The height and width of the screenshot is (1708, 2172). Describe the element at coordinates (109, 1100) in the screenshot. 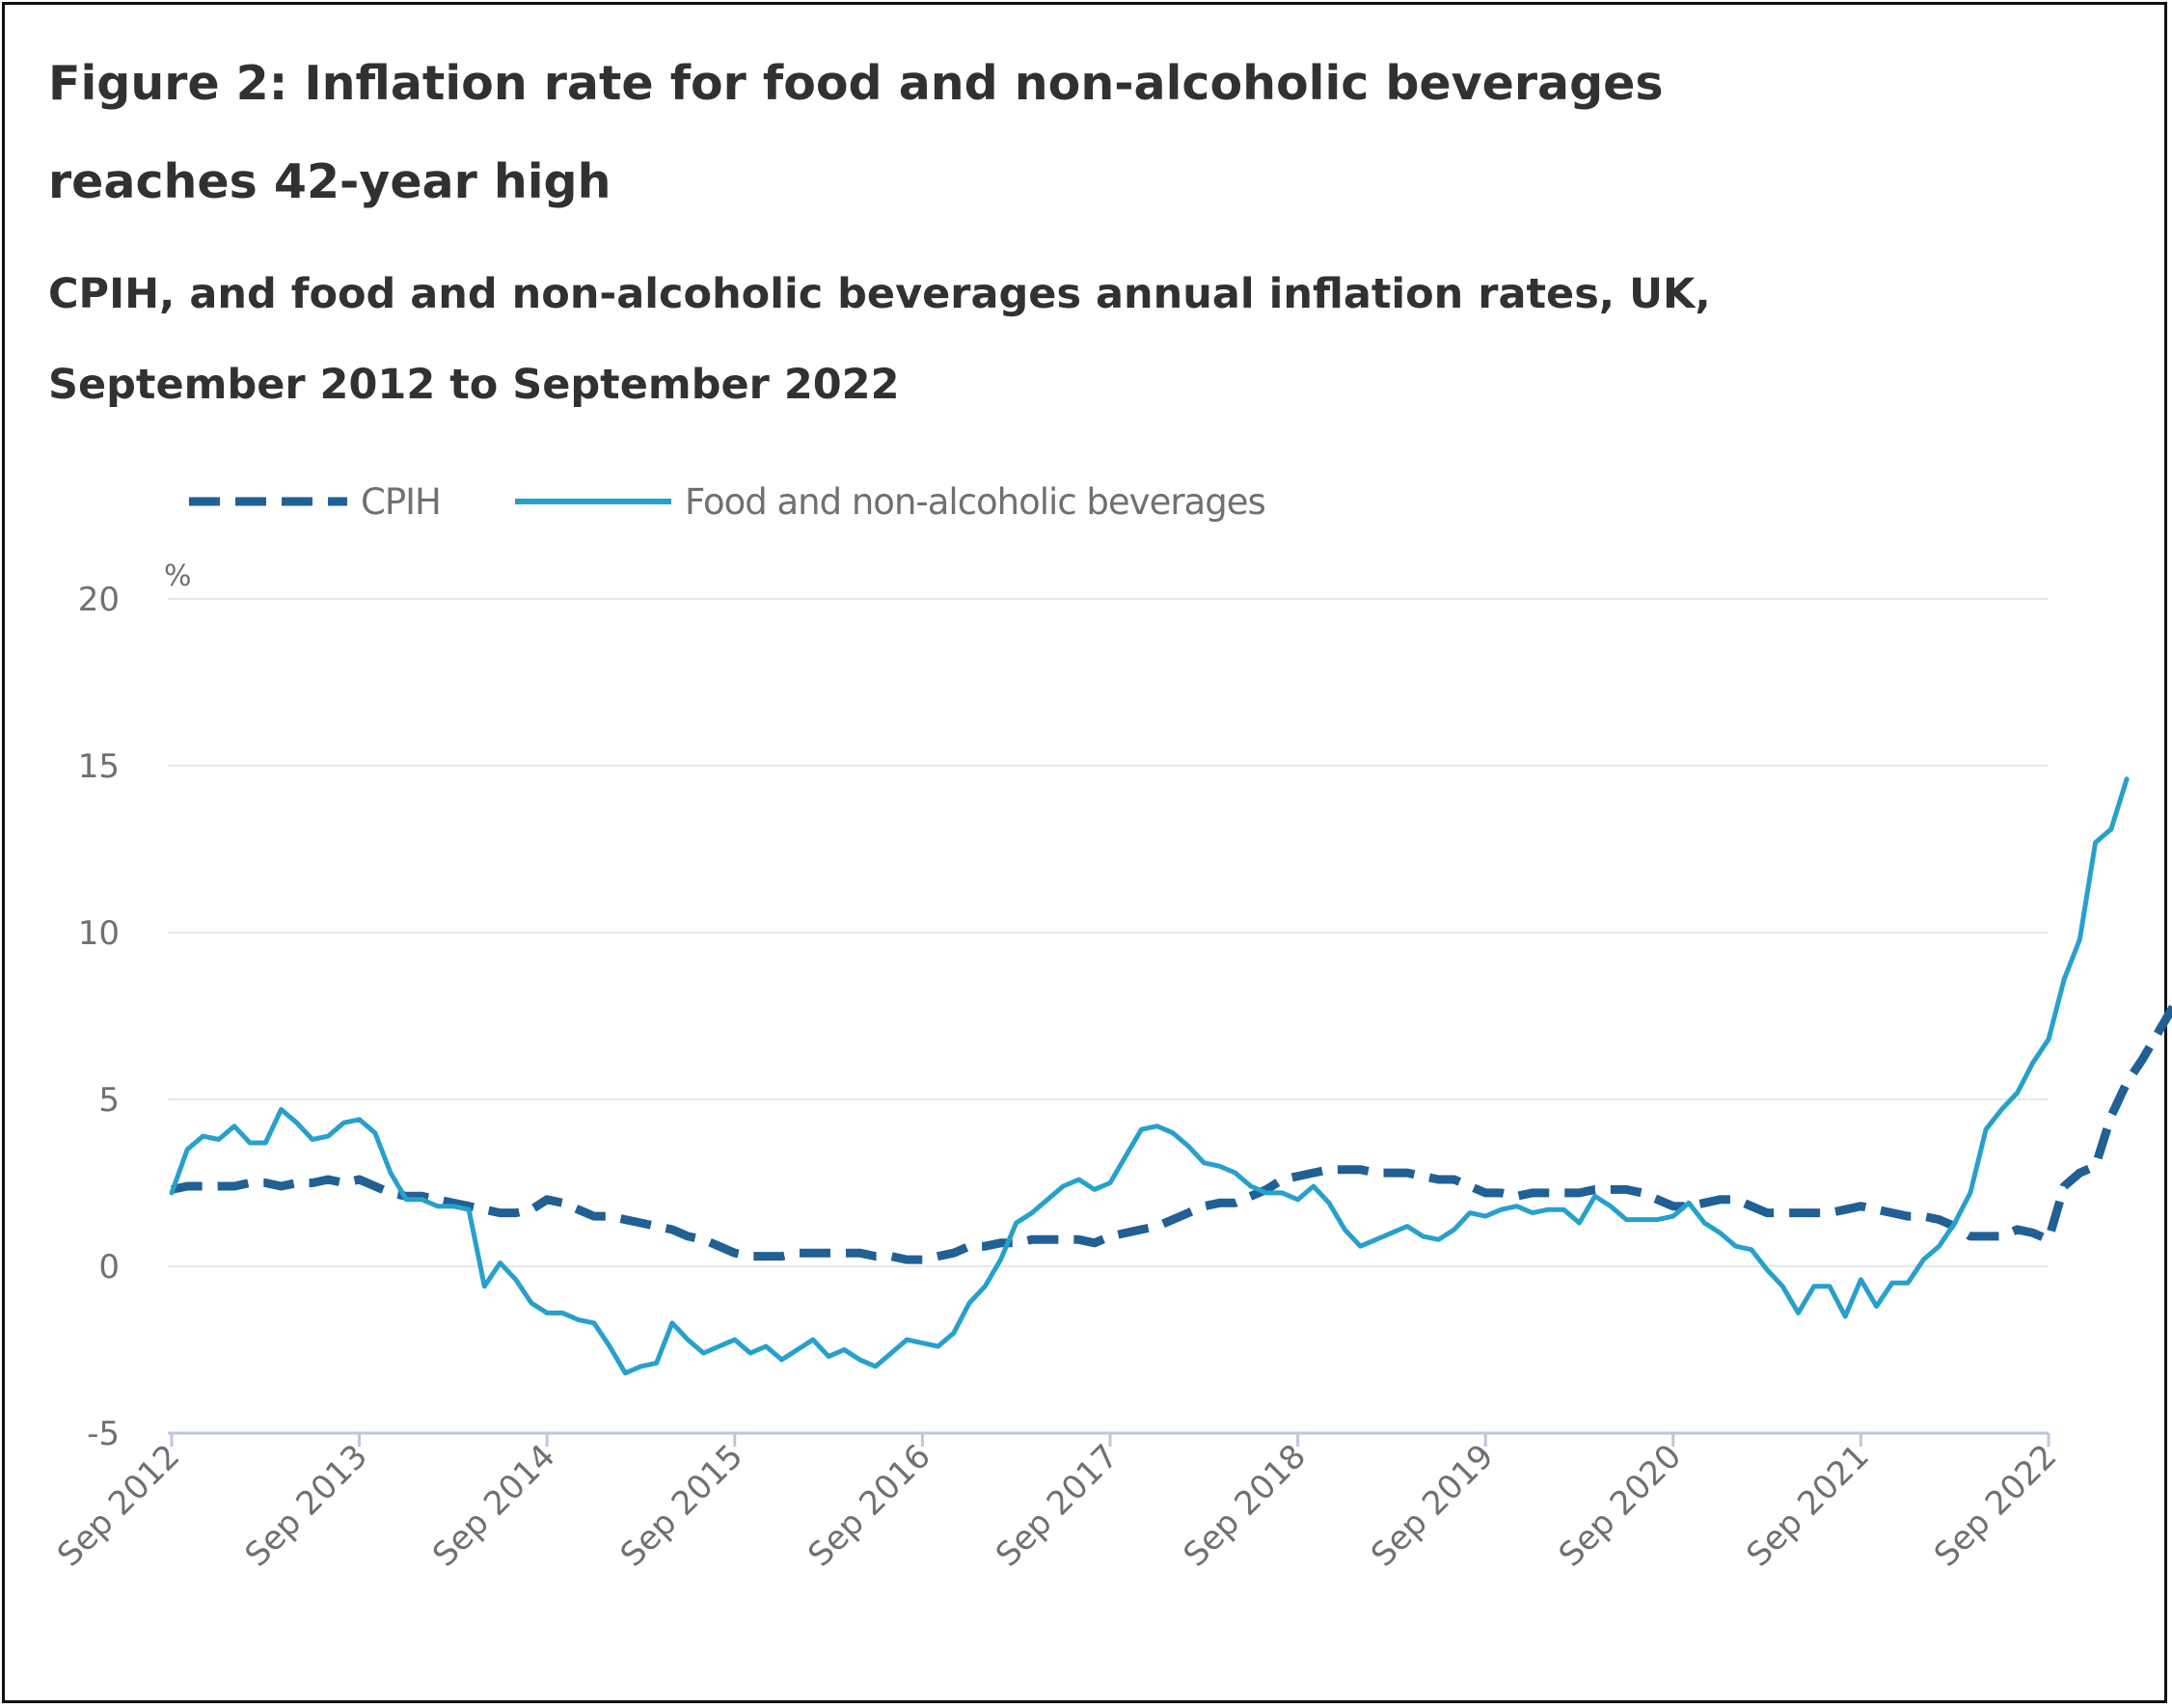

I see `y-tick-label: 5` at that location.